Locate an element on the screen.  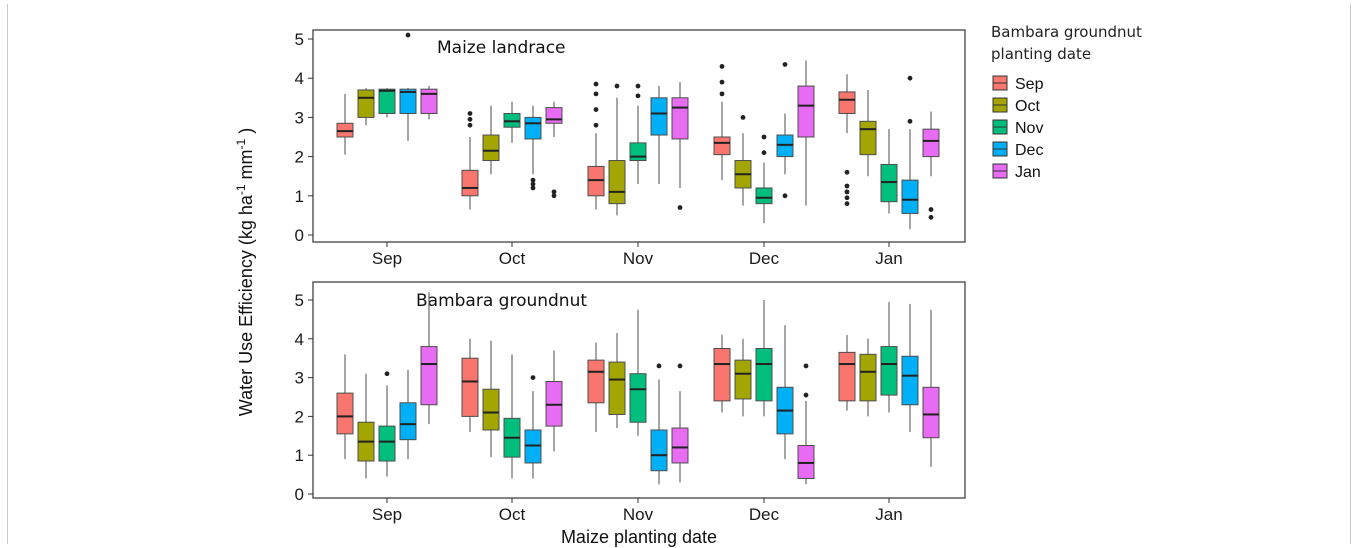
x-tick-label: Dec is located at coordinates (764, 514).